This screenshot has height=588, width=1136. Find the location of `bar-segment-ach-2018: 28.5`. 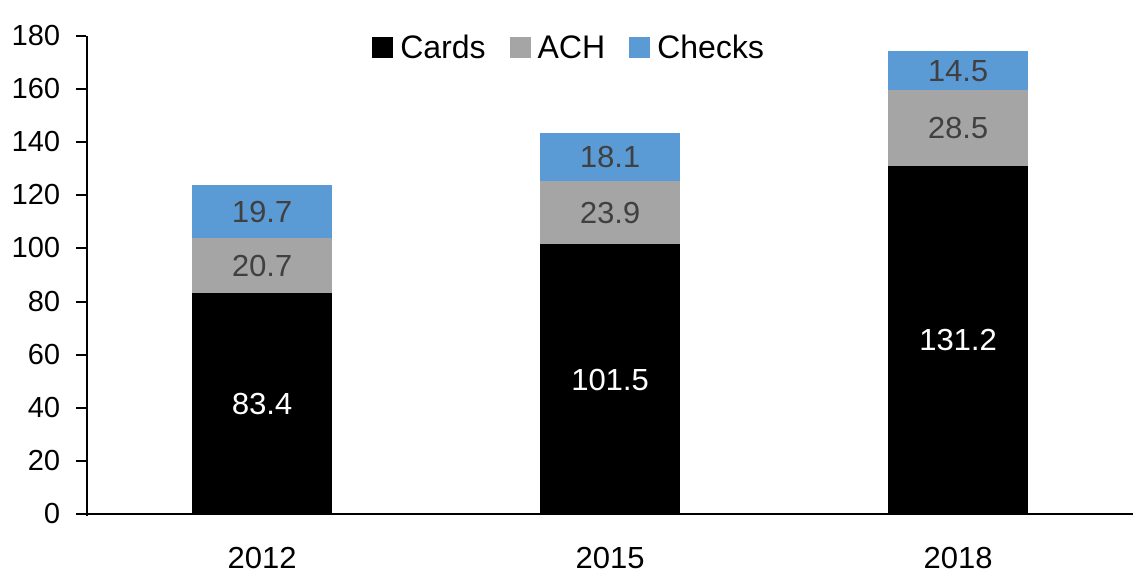

bar-segment-ach-2018: 28.5 is located at coordinates (958, 127).